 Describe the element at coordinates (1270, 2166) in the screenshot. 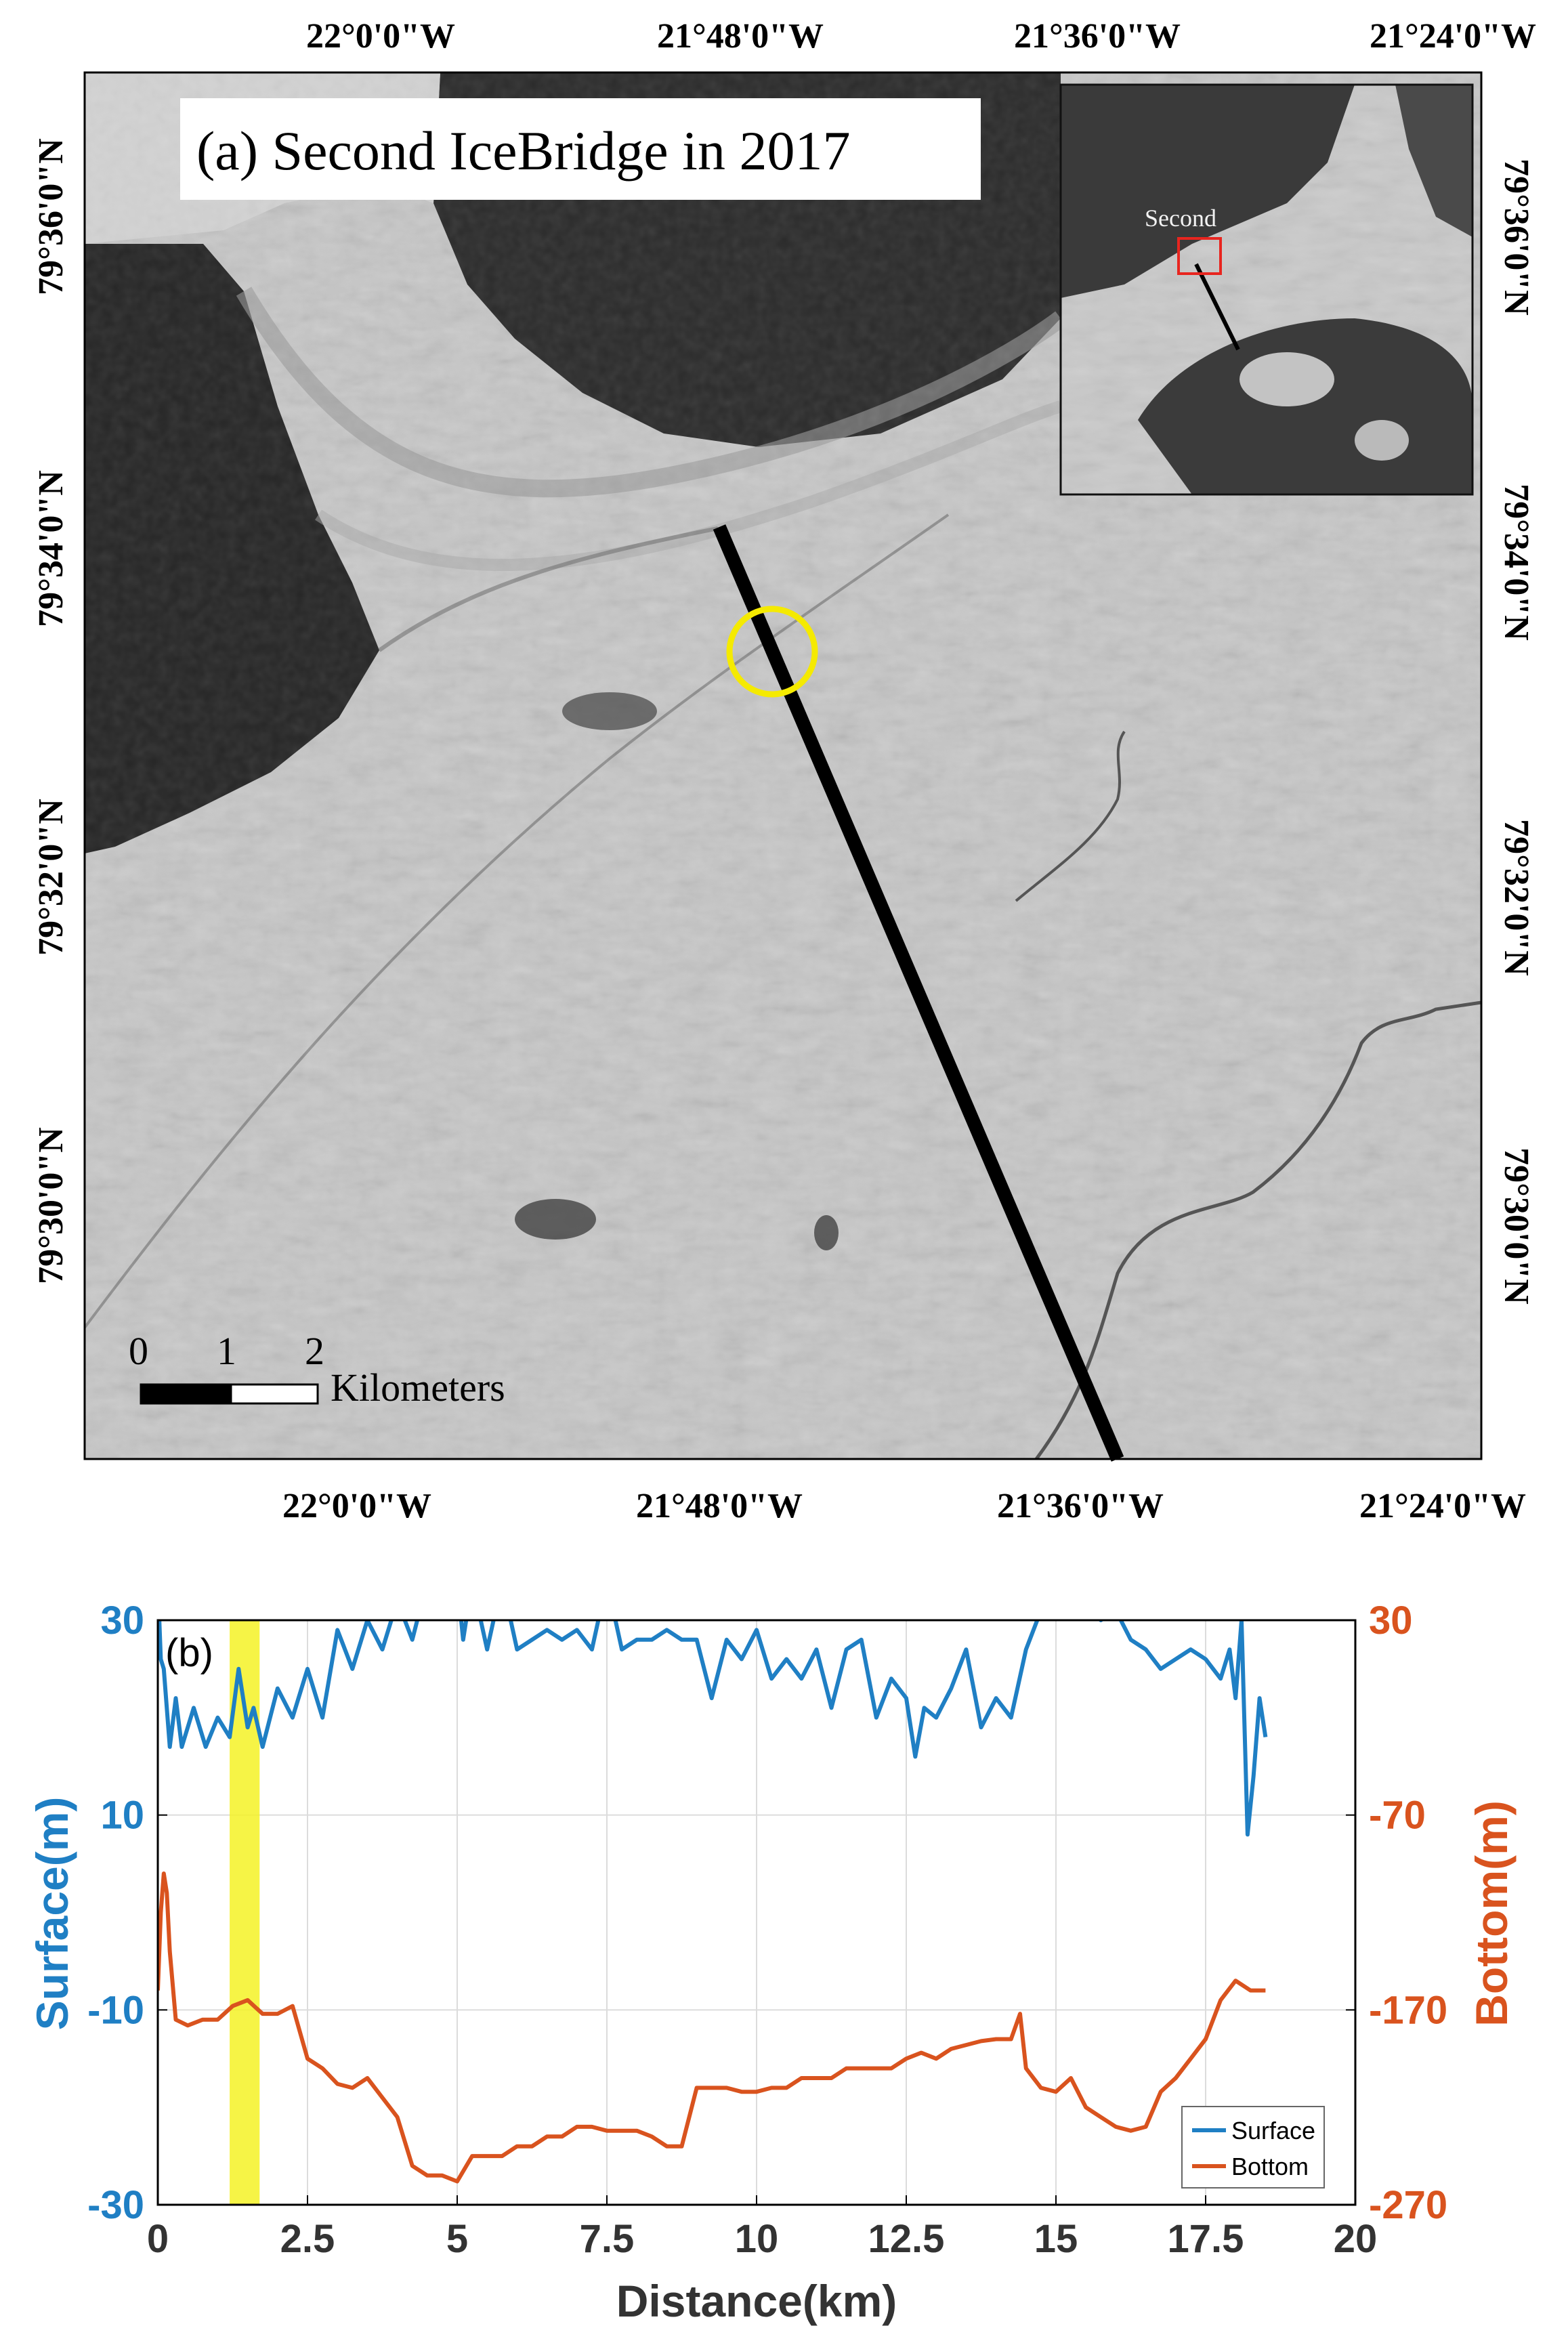

I see `legend-label-bottom: Bottom` at that location.